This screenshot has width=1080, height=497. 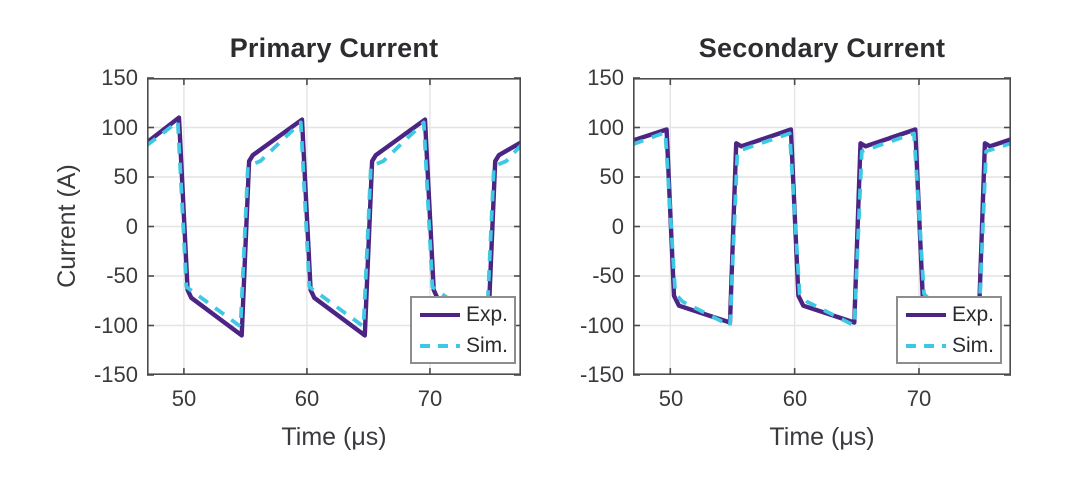 I want to click on primary-chart-title: Primary Current, so click(x=334, y=48).